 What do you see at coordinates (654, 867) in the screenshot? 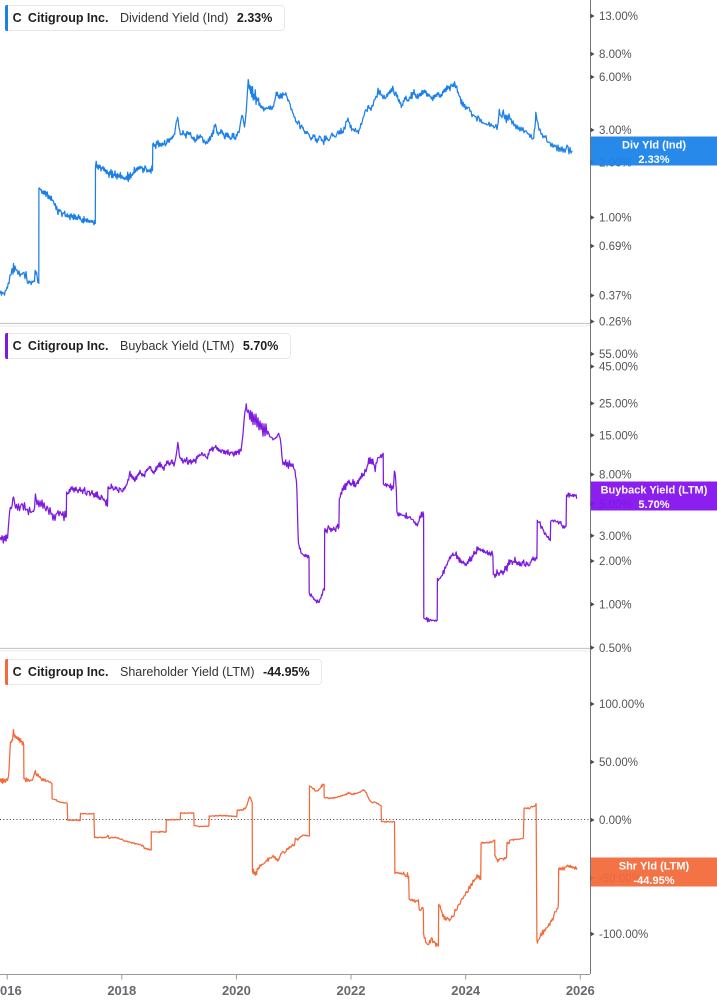
I see `svg-text: Shr Yld (LTM)` at bounding box center [654, 867].